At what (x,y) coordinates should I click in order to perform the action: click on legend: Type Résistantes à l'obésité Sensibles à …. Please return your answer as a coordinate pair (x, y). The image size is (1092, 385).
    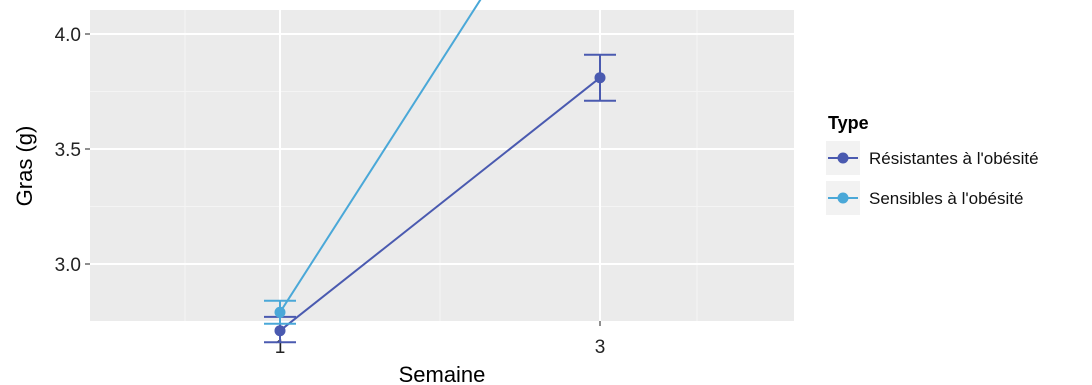
    Looking at the image, I should click on (932, 164).